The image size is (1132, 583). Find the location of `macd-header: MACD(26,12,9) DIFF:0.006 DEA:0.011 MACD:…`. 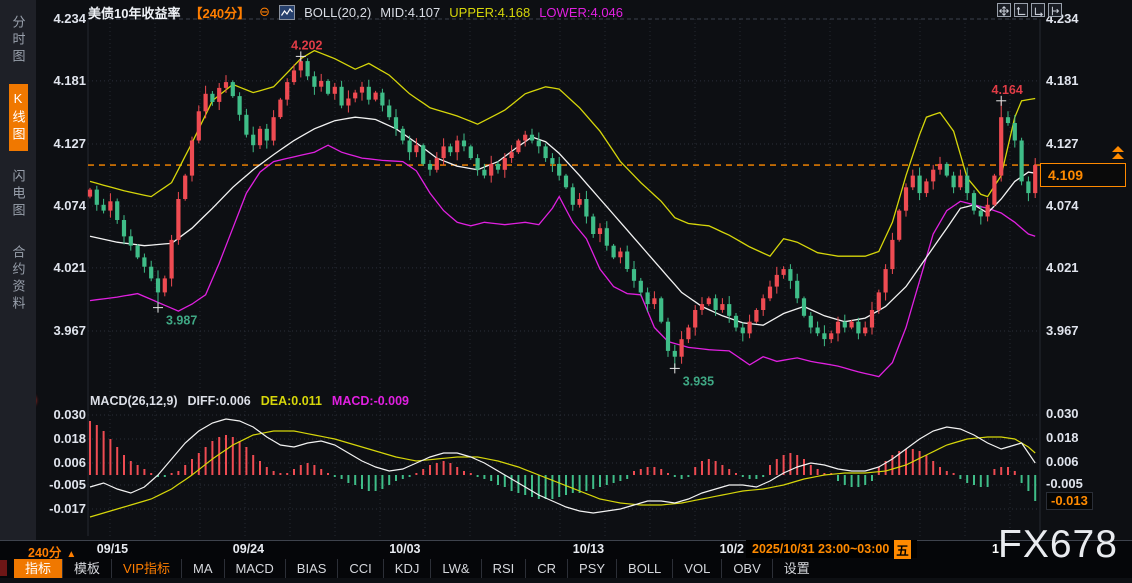

macd-header: MACD(26,12,9) DIFF:0.006 DEA:0.011 MACD:… is located at coordinates (249, 401).